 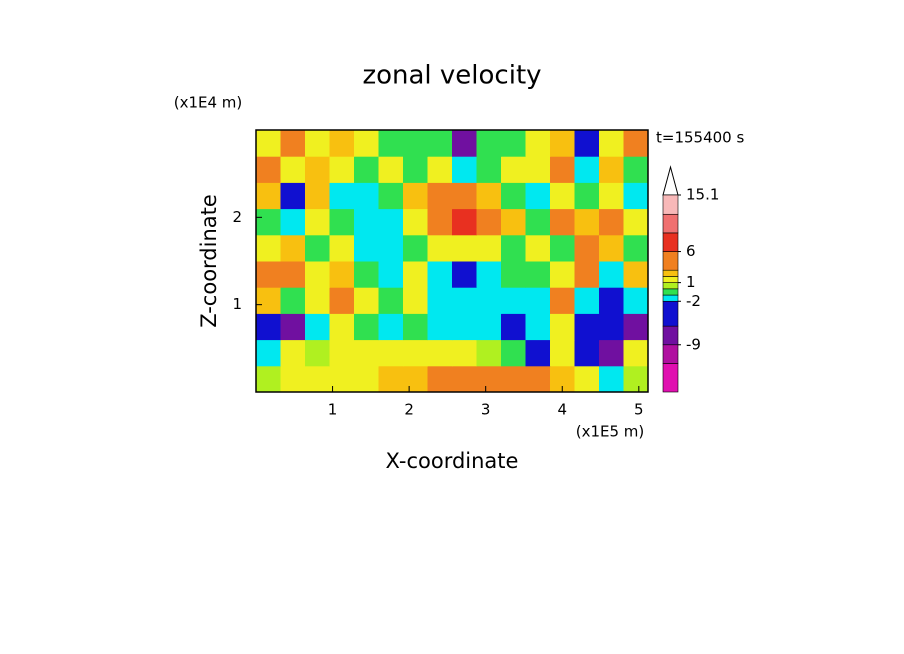 What do you see at coordinates (691, 282) in the screenshot?
I see `colorbar-tick-label: 1` at bounding box center [691, 282].